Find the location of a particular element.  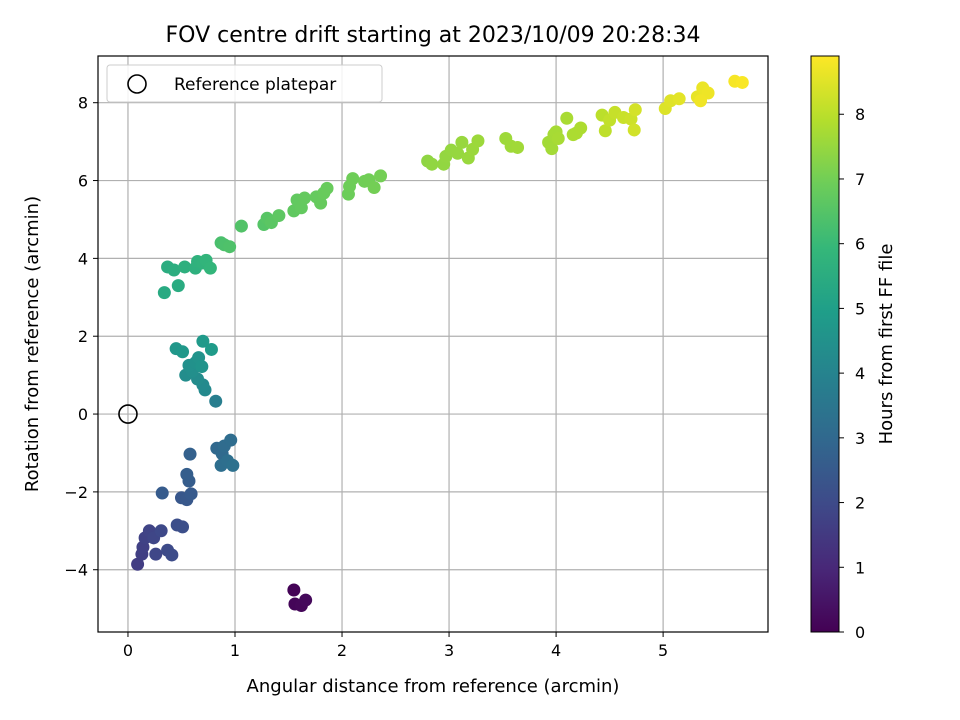

legend-entry: Reference platepar is located at coordinates (255, 85).